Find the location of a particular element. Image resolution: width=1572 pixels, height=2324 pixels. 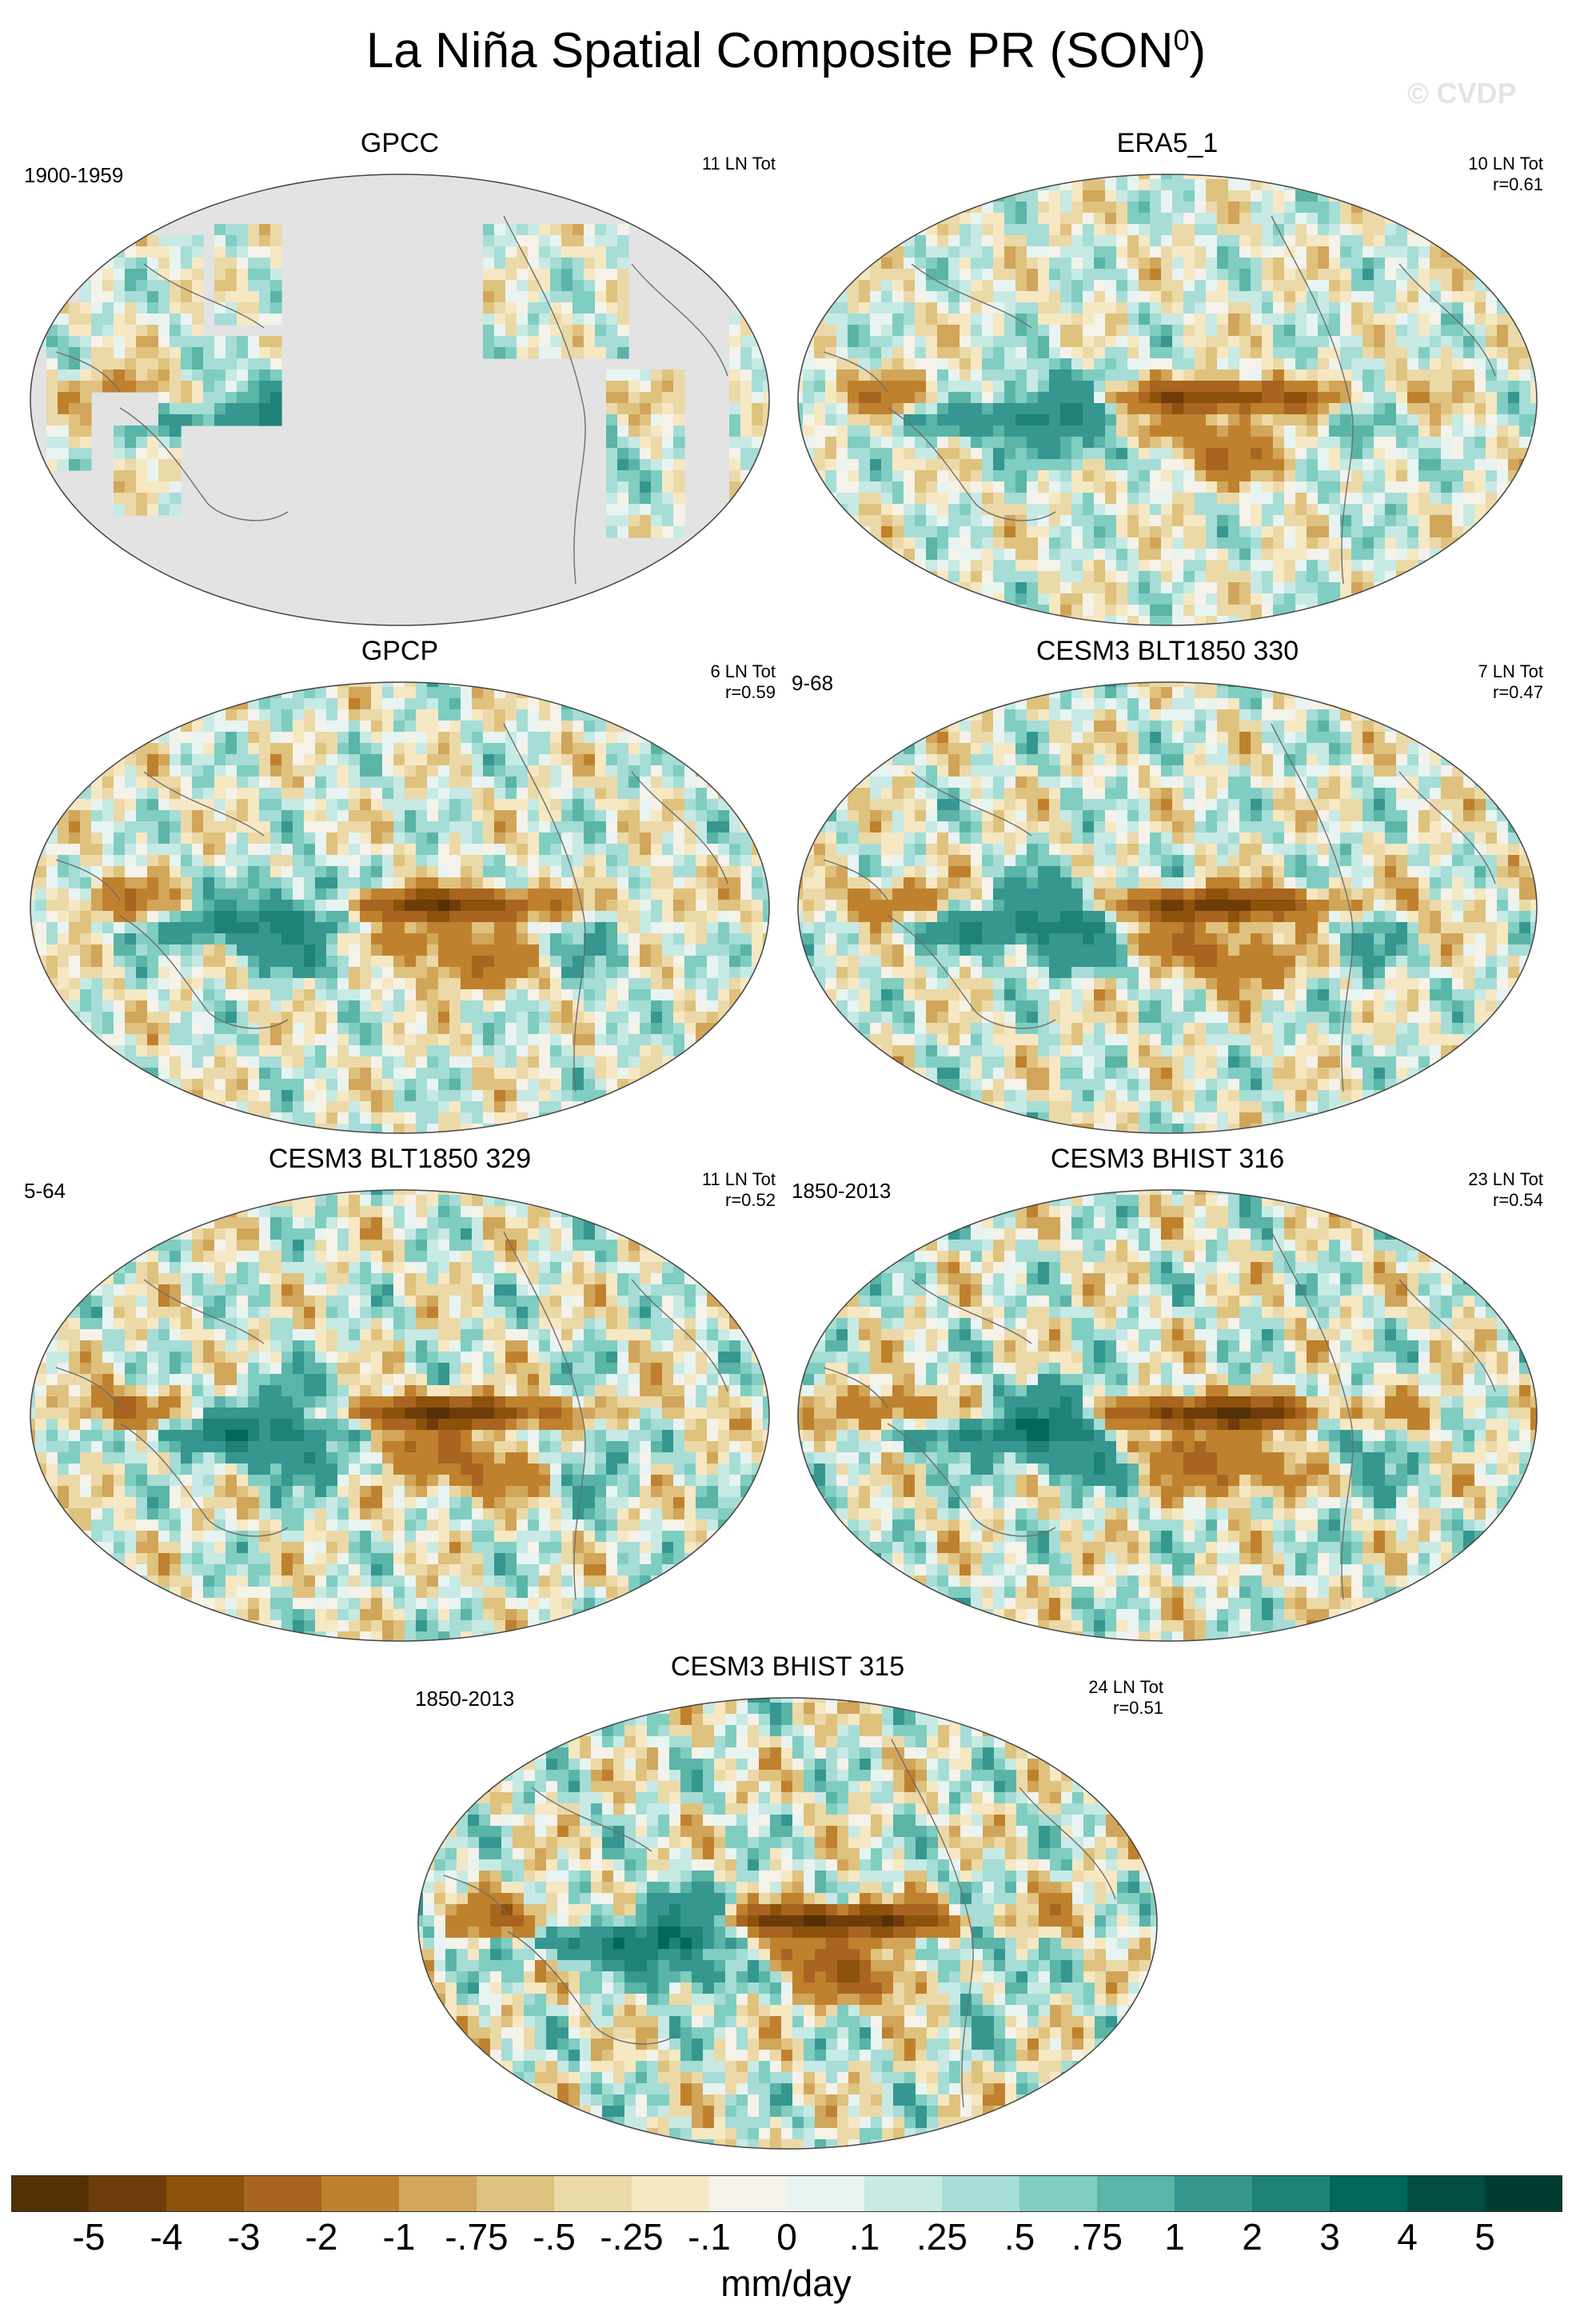

map-panel-gpcc: GPCC 1900-1959 11 LN Tot is located at coordinates (400, 384).